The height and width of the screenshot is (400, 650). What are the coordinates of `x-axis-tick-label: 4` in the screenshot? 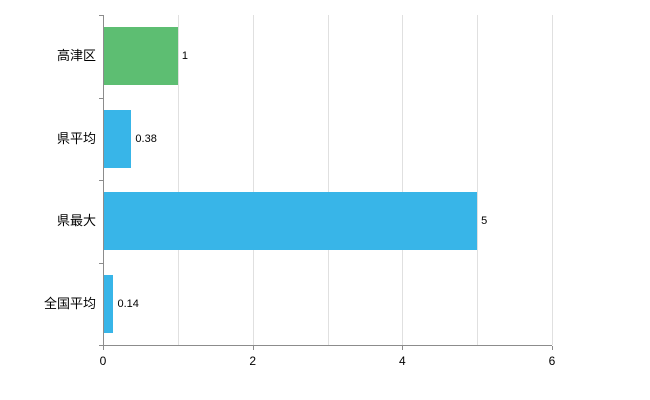 It's located at (402, 361).